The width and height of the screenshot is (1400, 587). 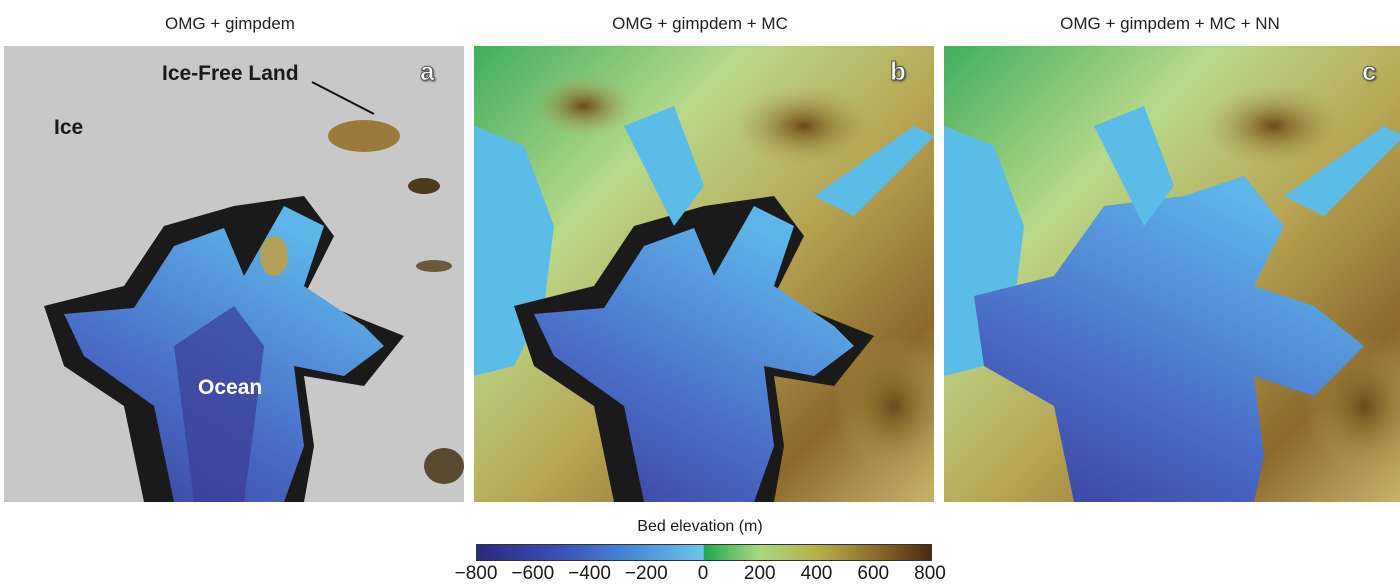 I want to click on ice-free-land-label: Ice-Free Land, so click(x=230, y=73).